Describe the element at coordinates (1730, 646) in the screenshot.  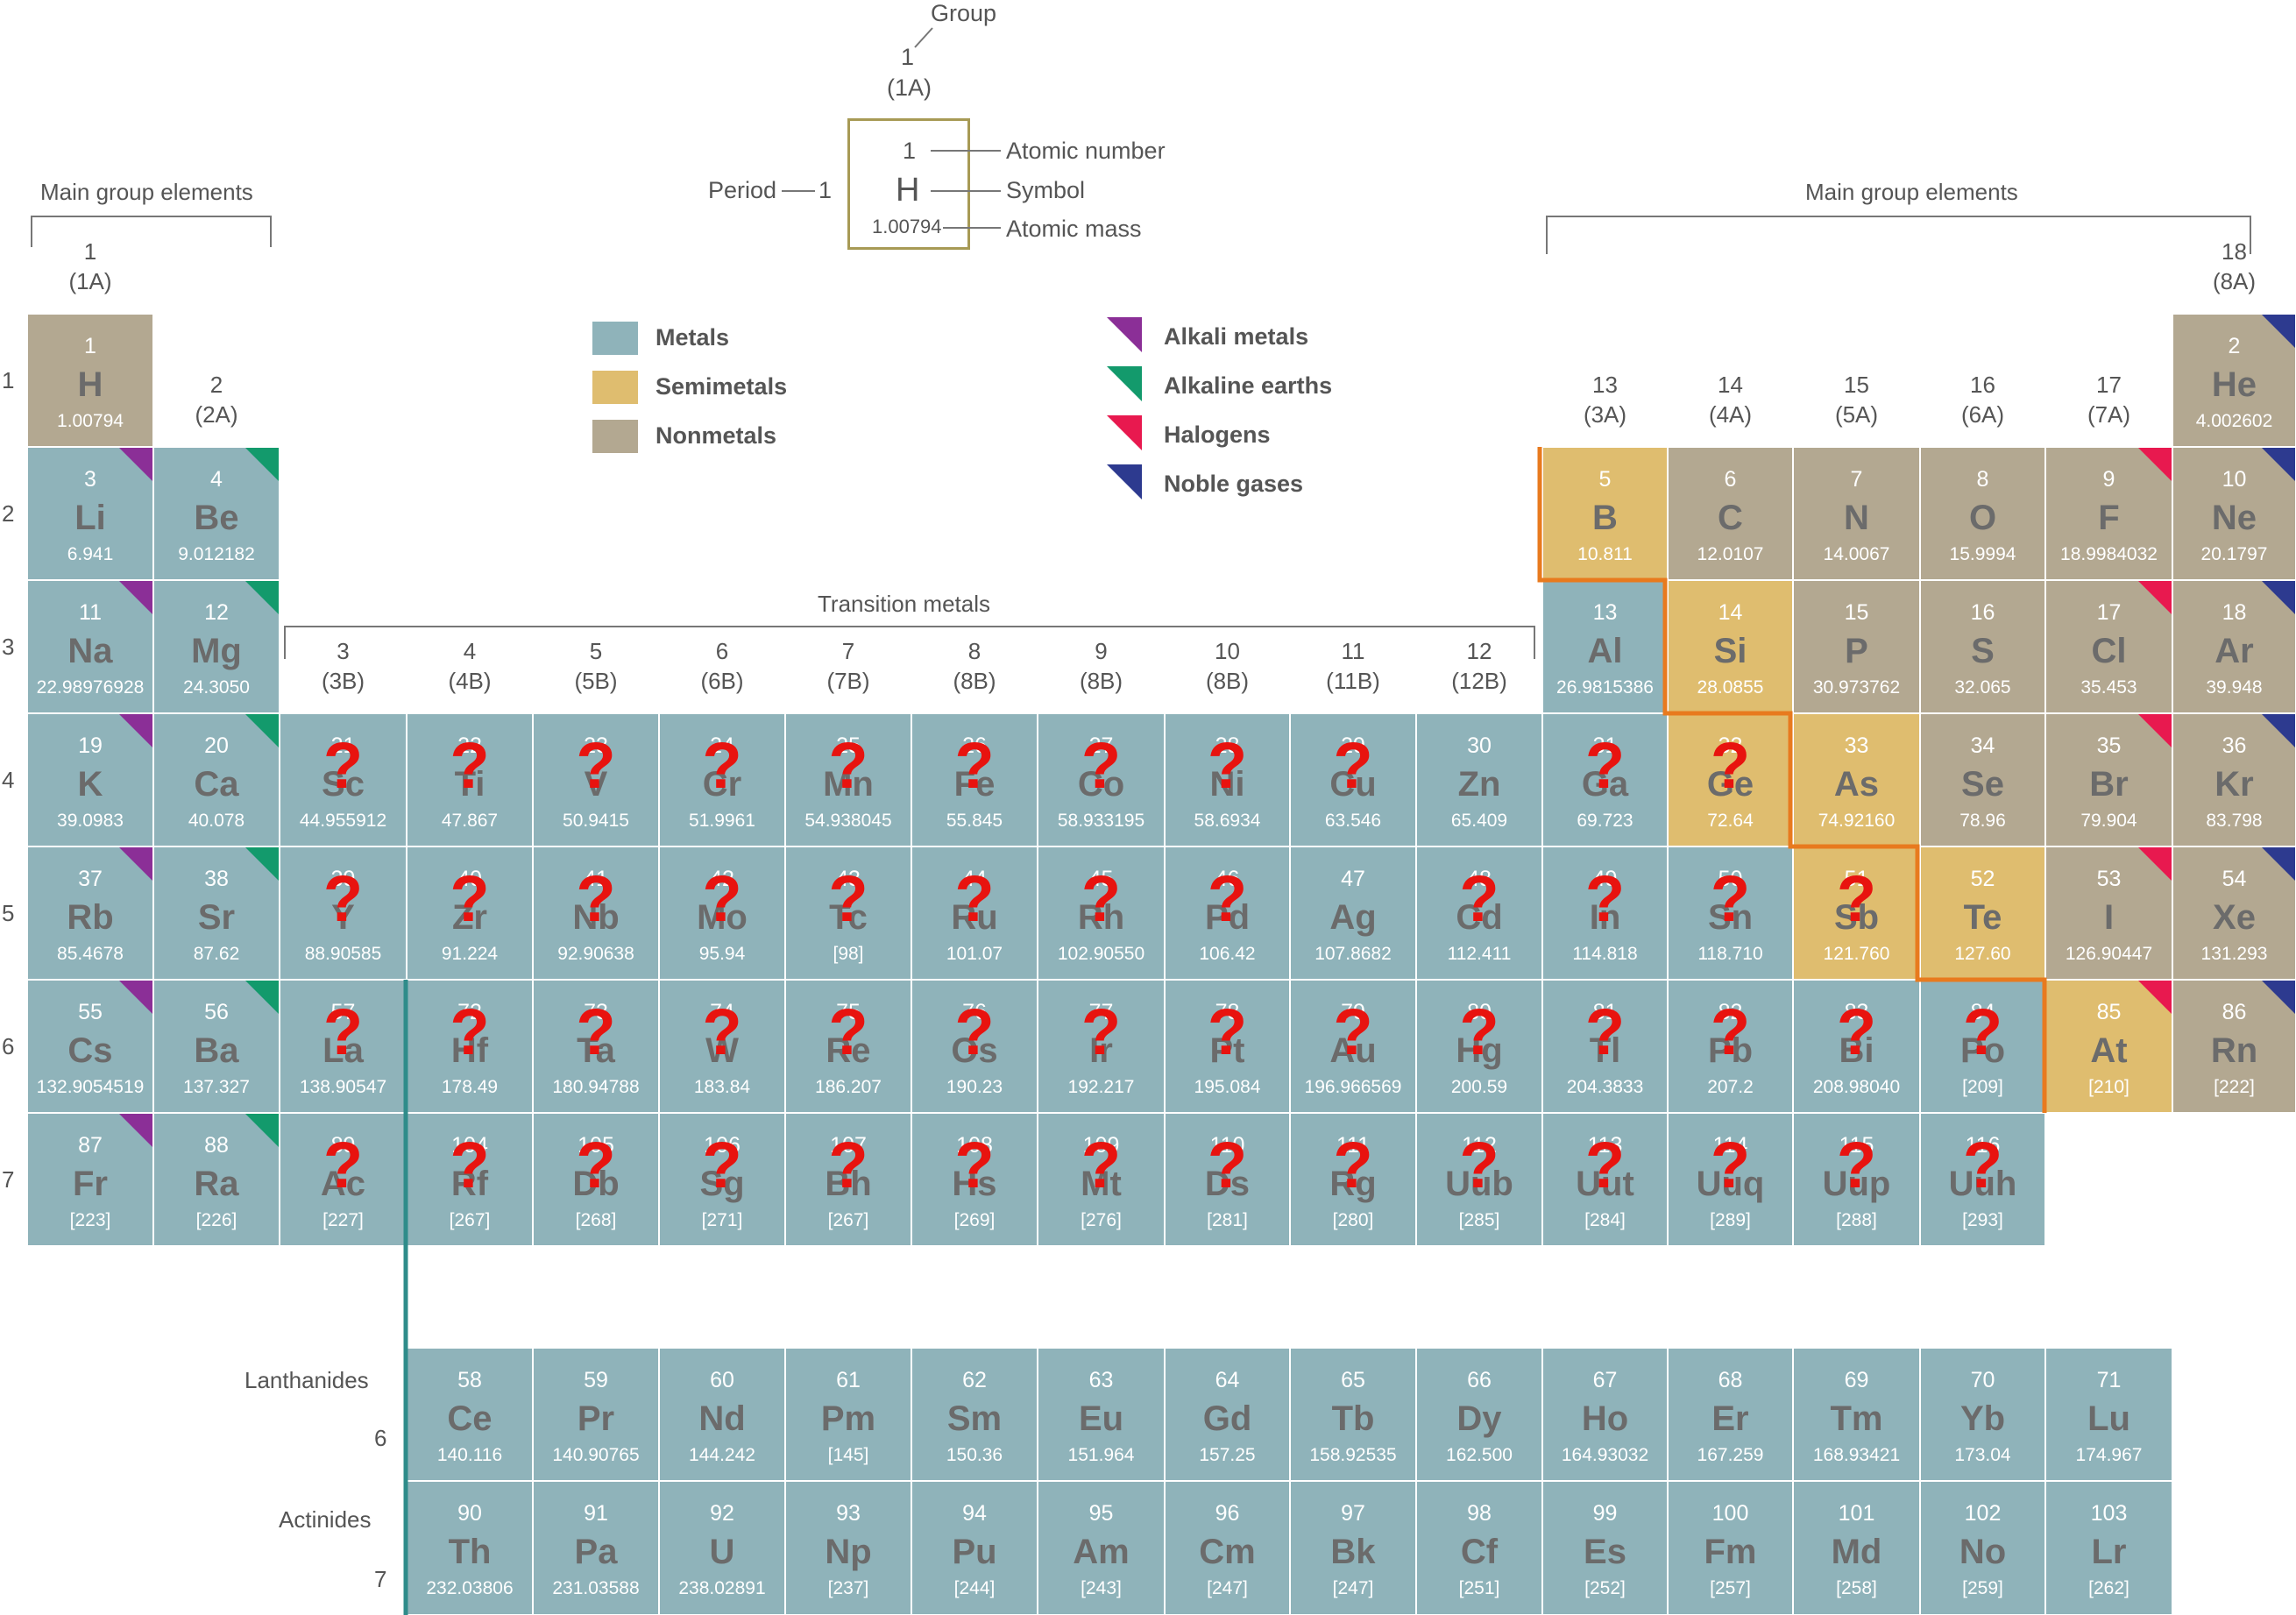
I see `element-cell-si: 14 Si 28.0855` at that location.